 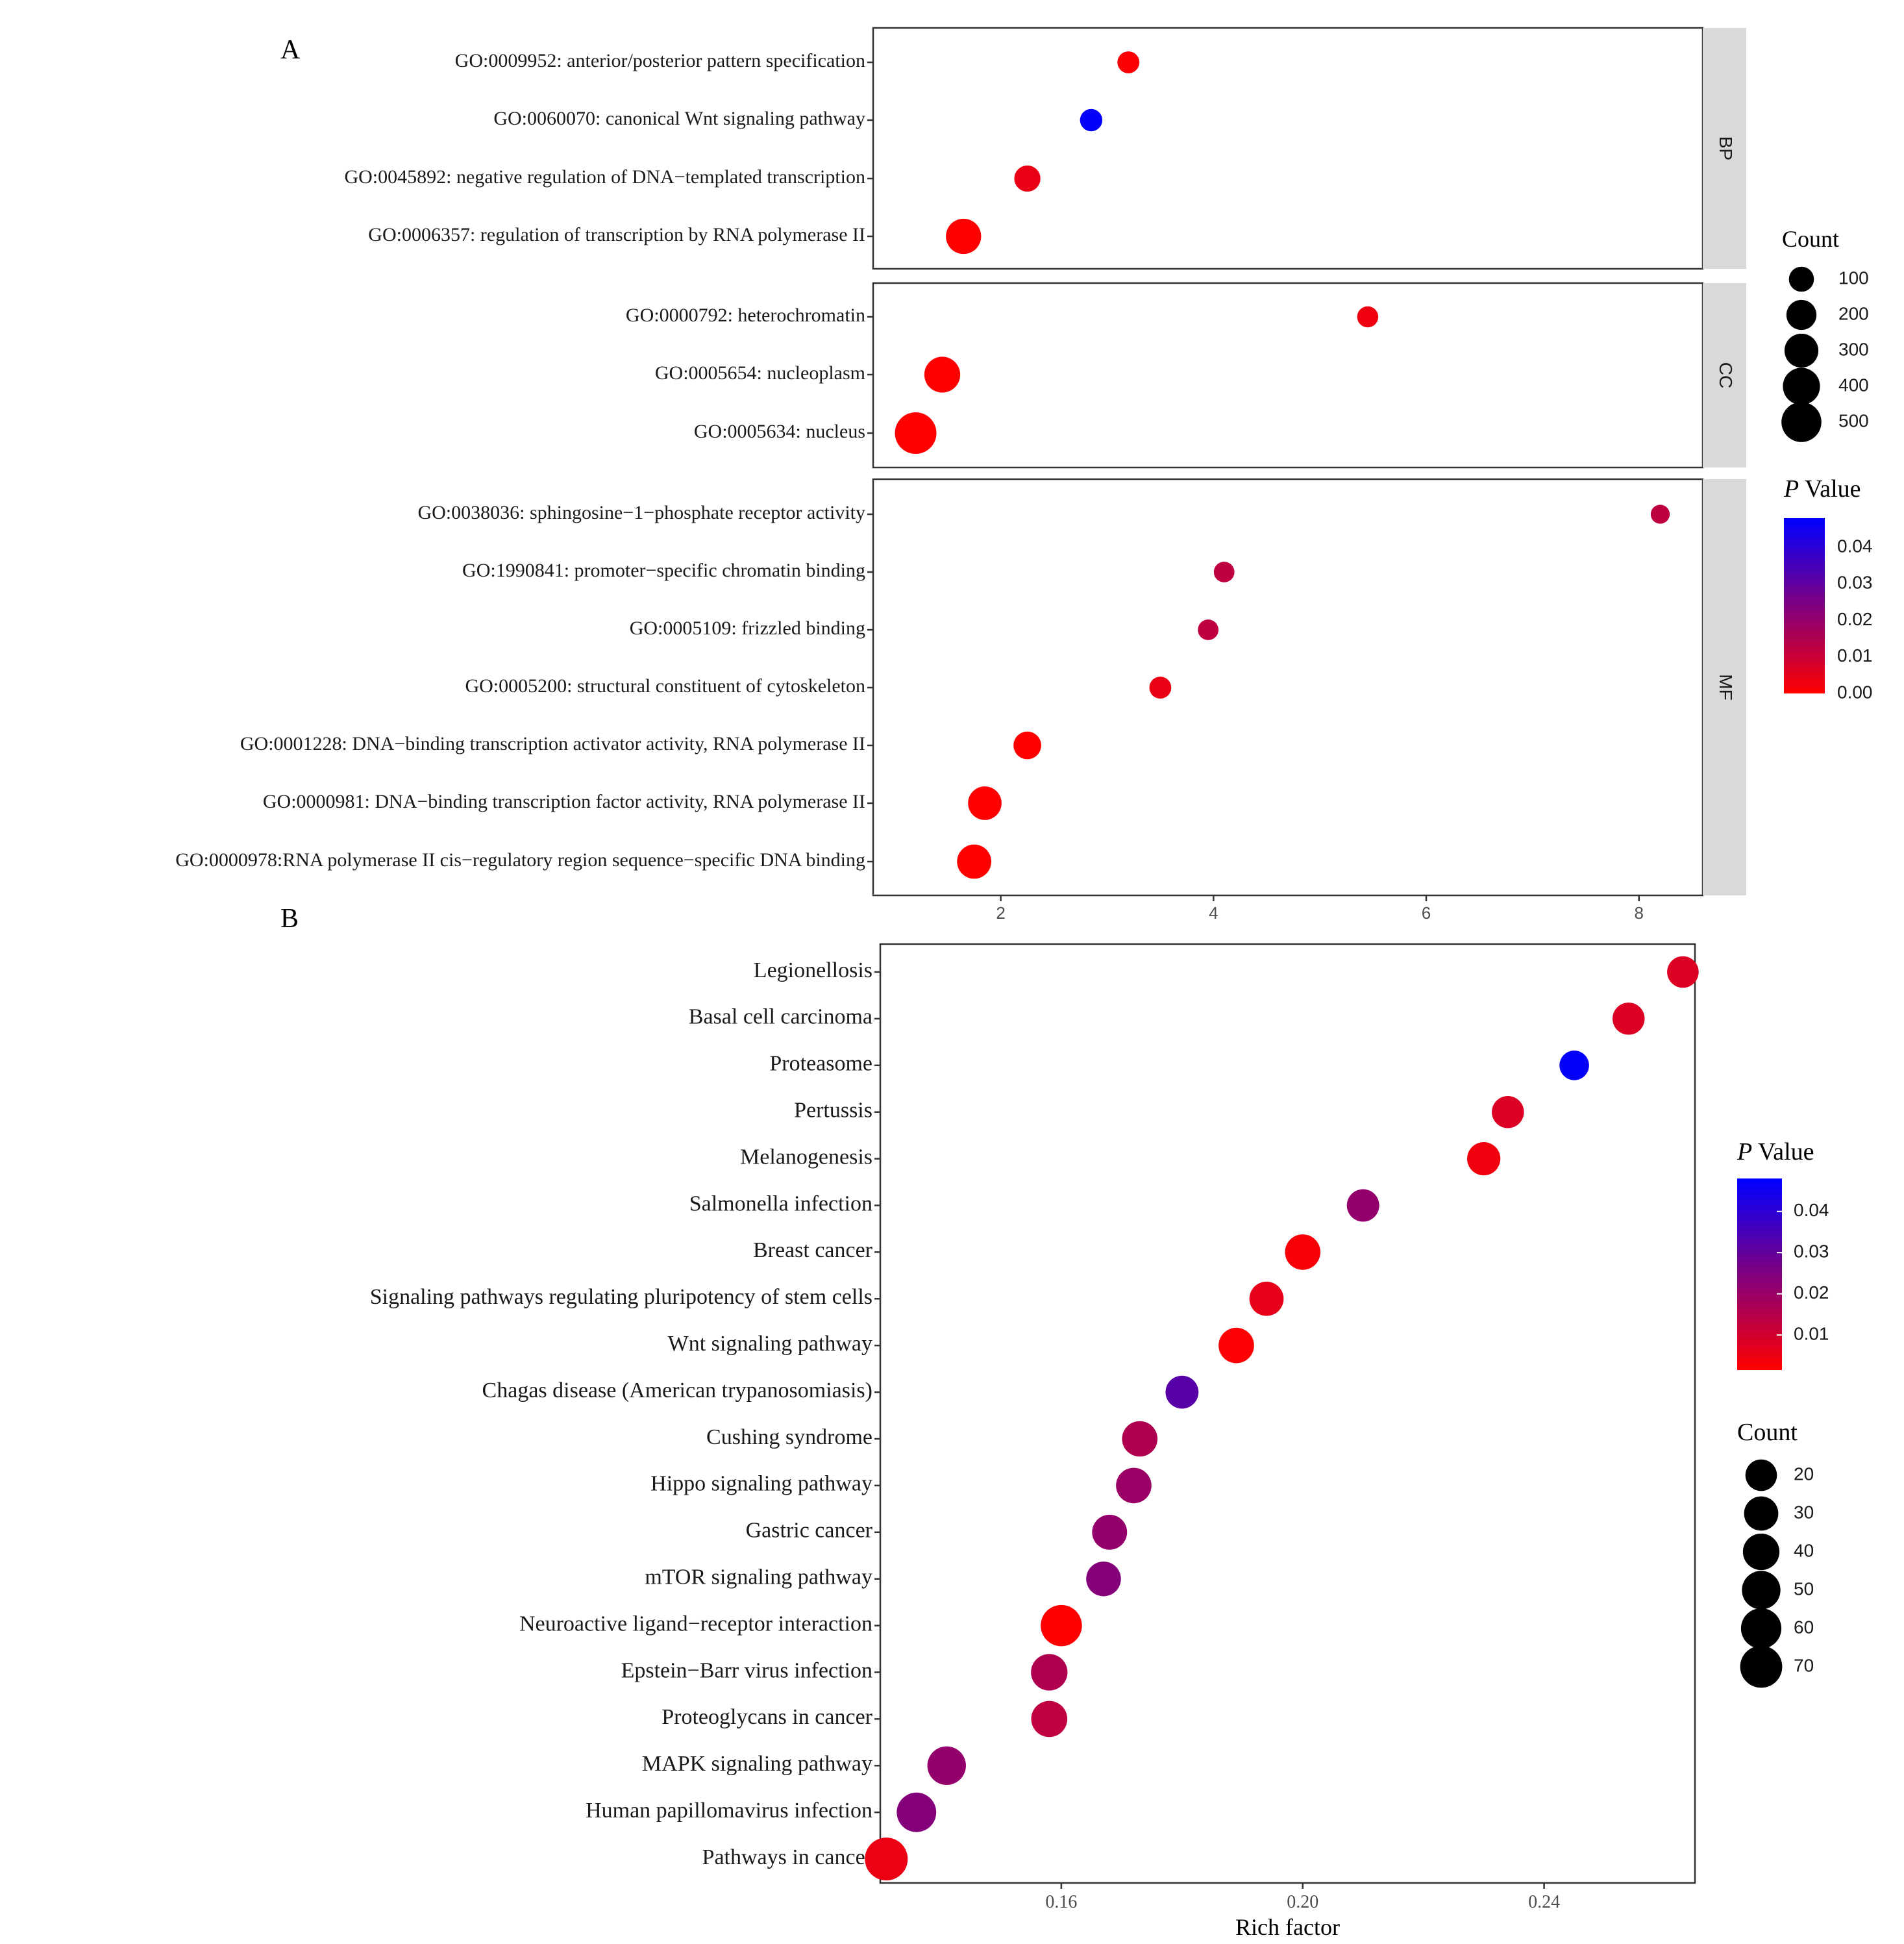 I want to click on facet-strip-label: BP, so click(x=1726, y=148).